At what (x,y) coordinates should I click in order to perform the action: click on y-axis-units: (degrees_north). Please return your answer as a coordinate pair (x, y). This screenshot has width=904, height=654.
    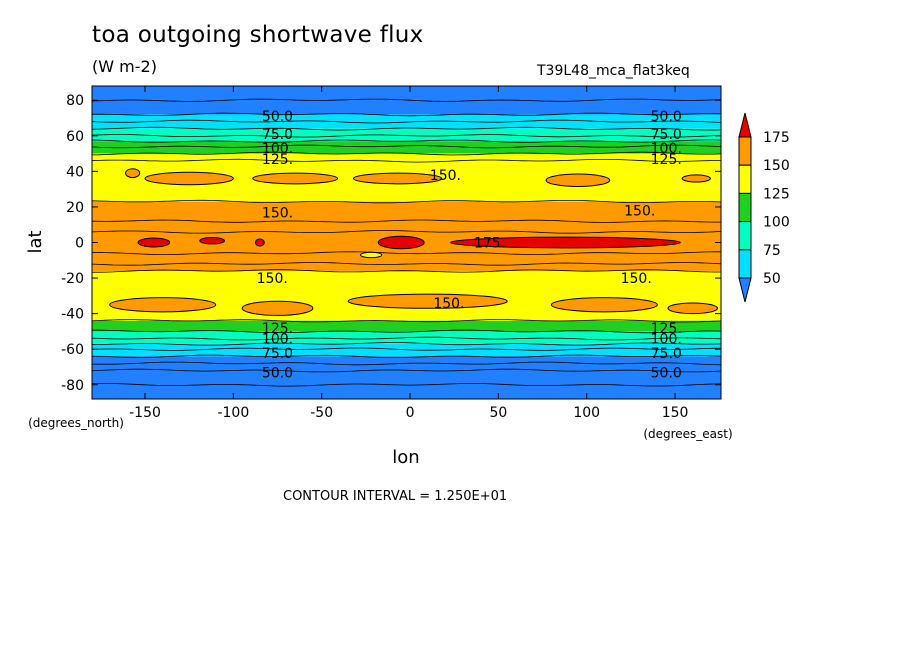
    Looking at the image, I should click on (76, 423).